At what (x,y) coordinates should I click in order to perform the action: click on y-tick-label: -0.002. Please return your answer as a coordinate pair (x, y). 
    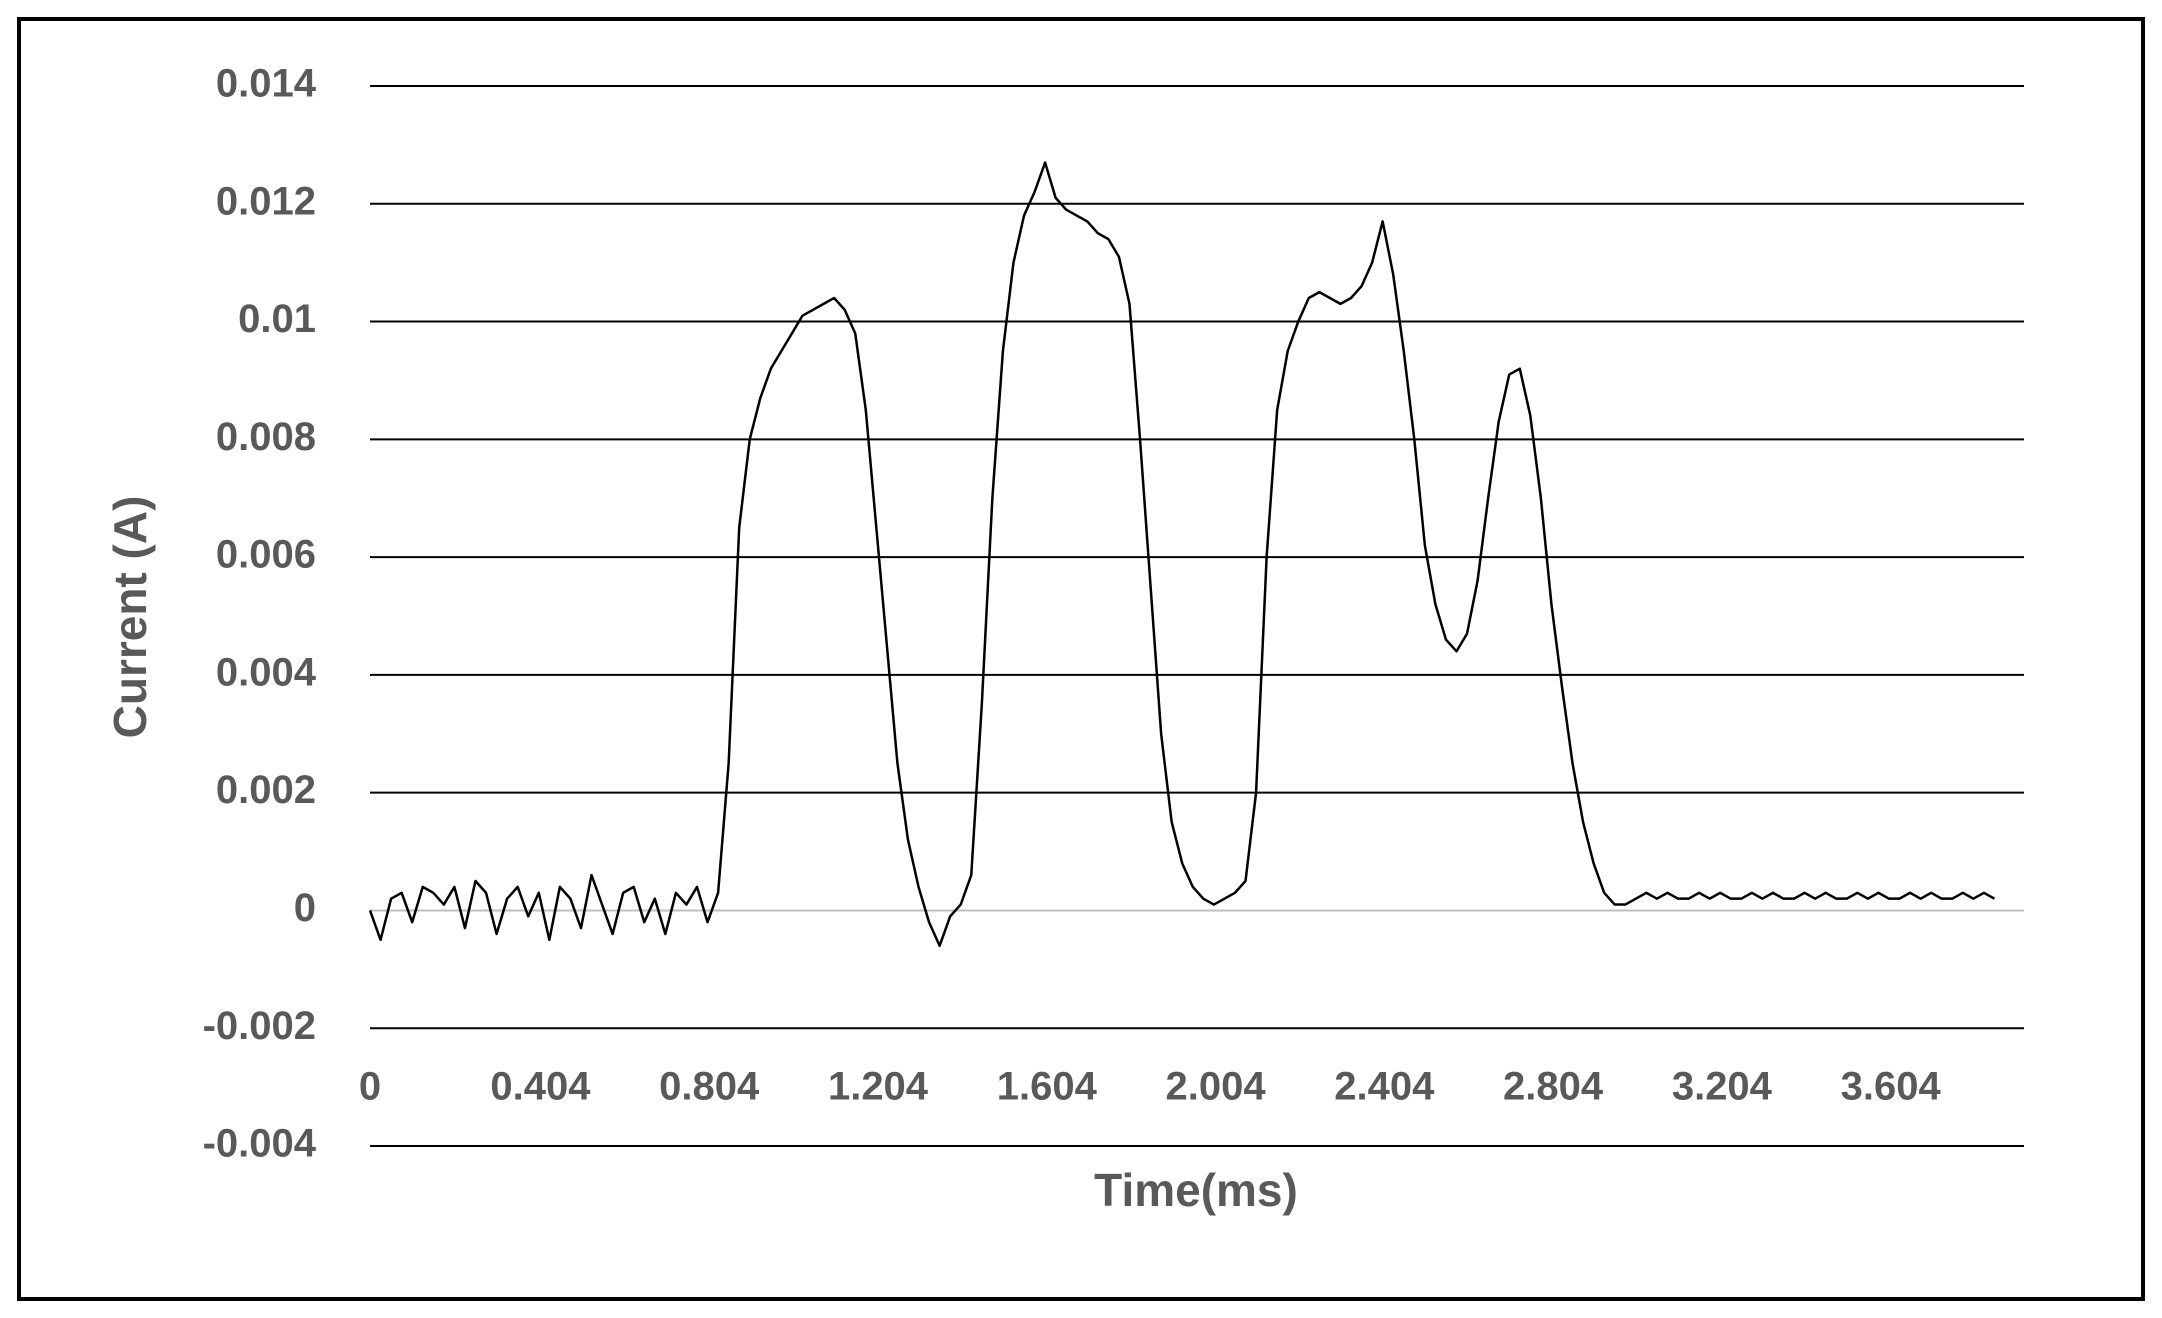
    Looking at the image, I should click on (259, 1026).